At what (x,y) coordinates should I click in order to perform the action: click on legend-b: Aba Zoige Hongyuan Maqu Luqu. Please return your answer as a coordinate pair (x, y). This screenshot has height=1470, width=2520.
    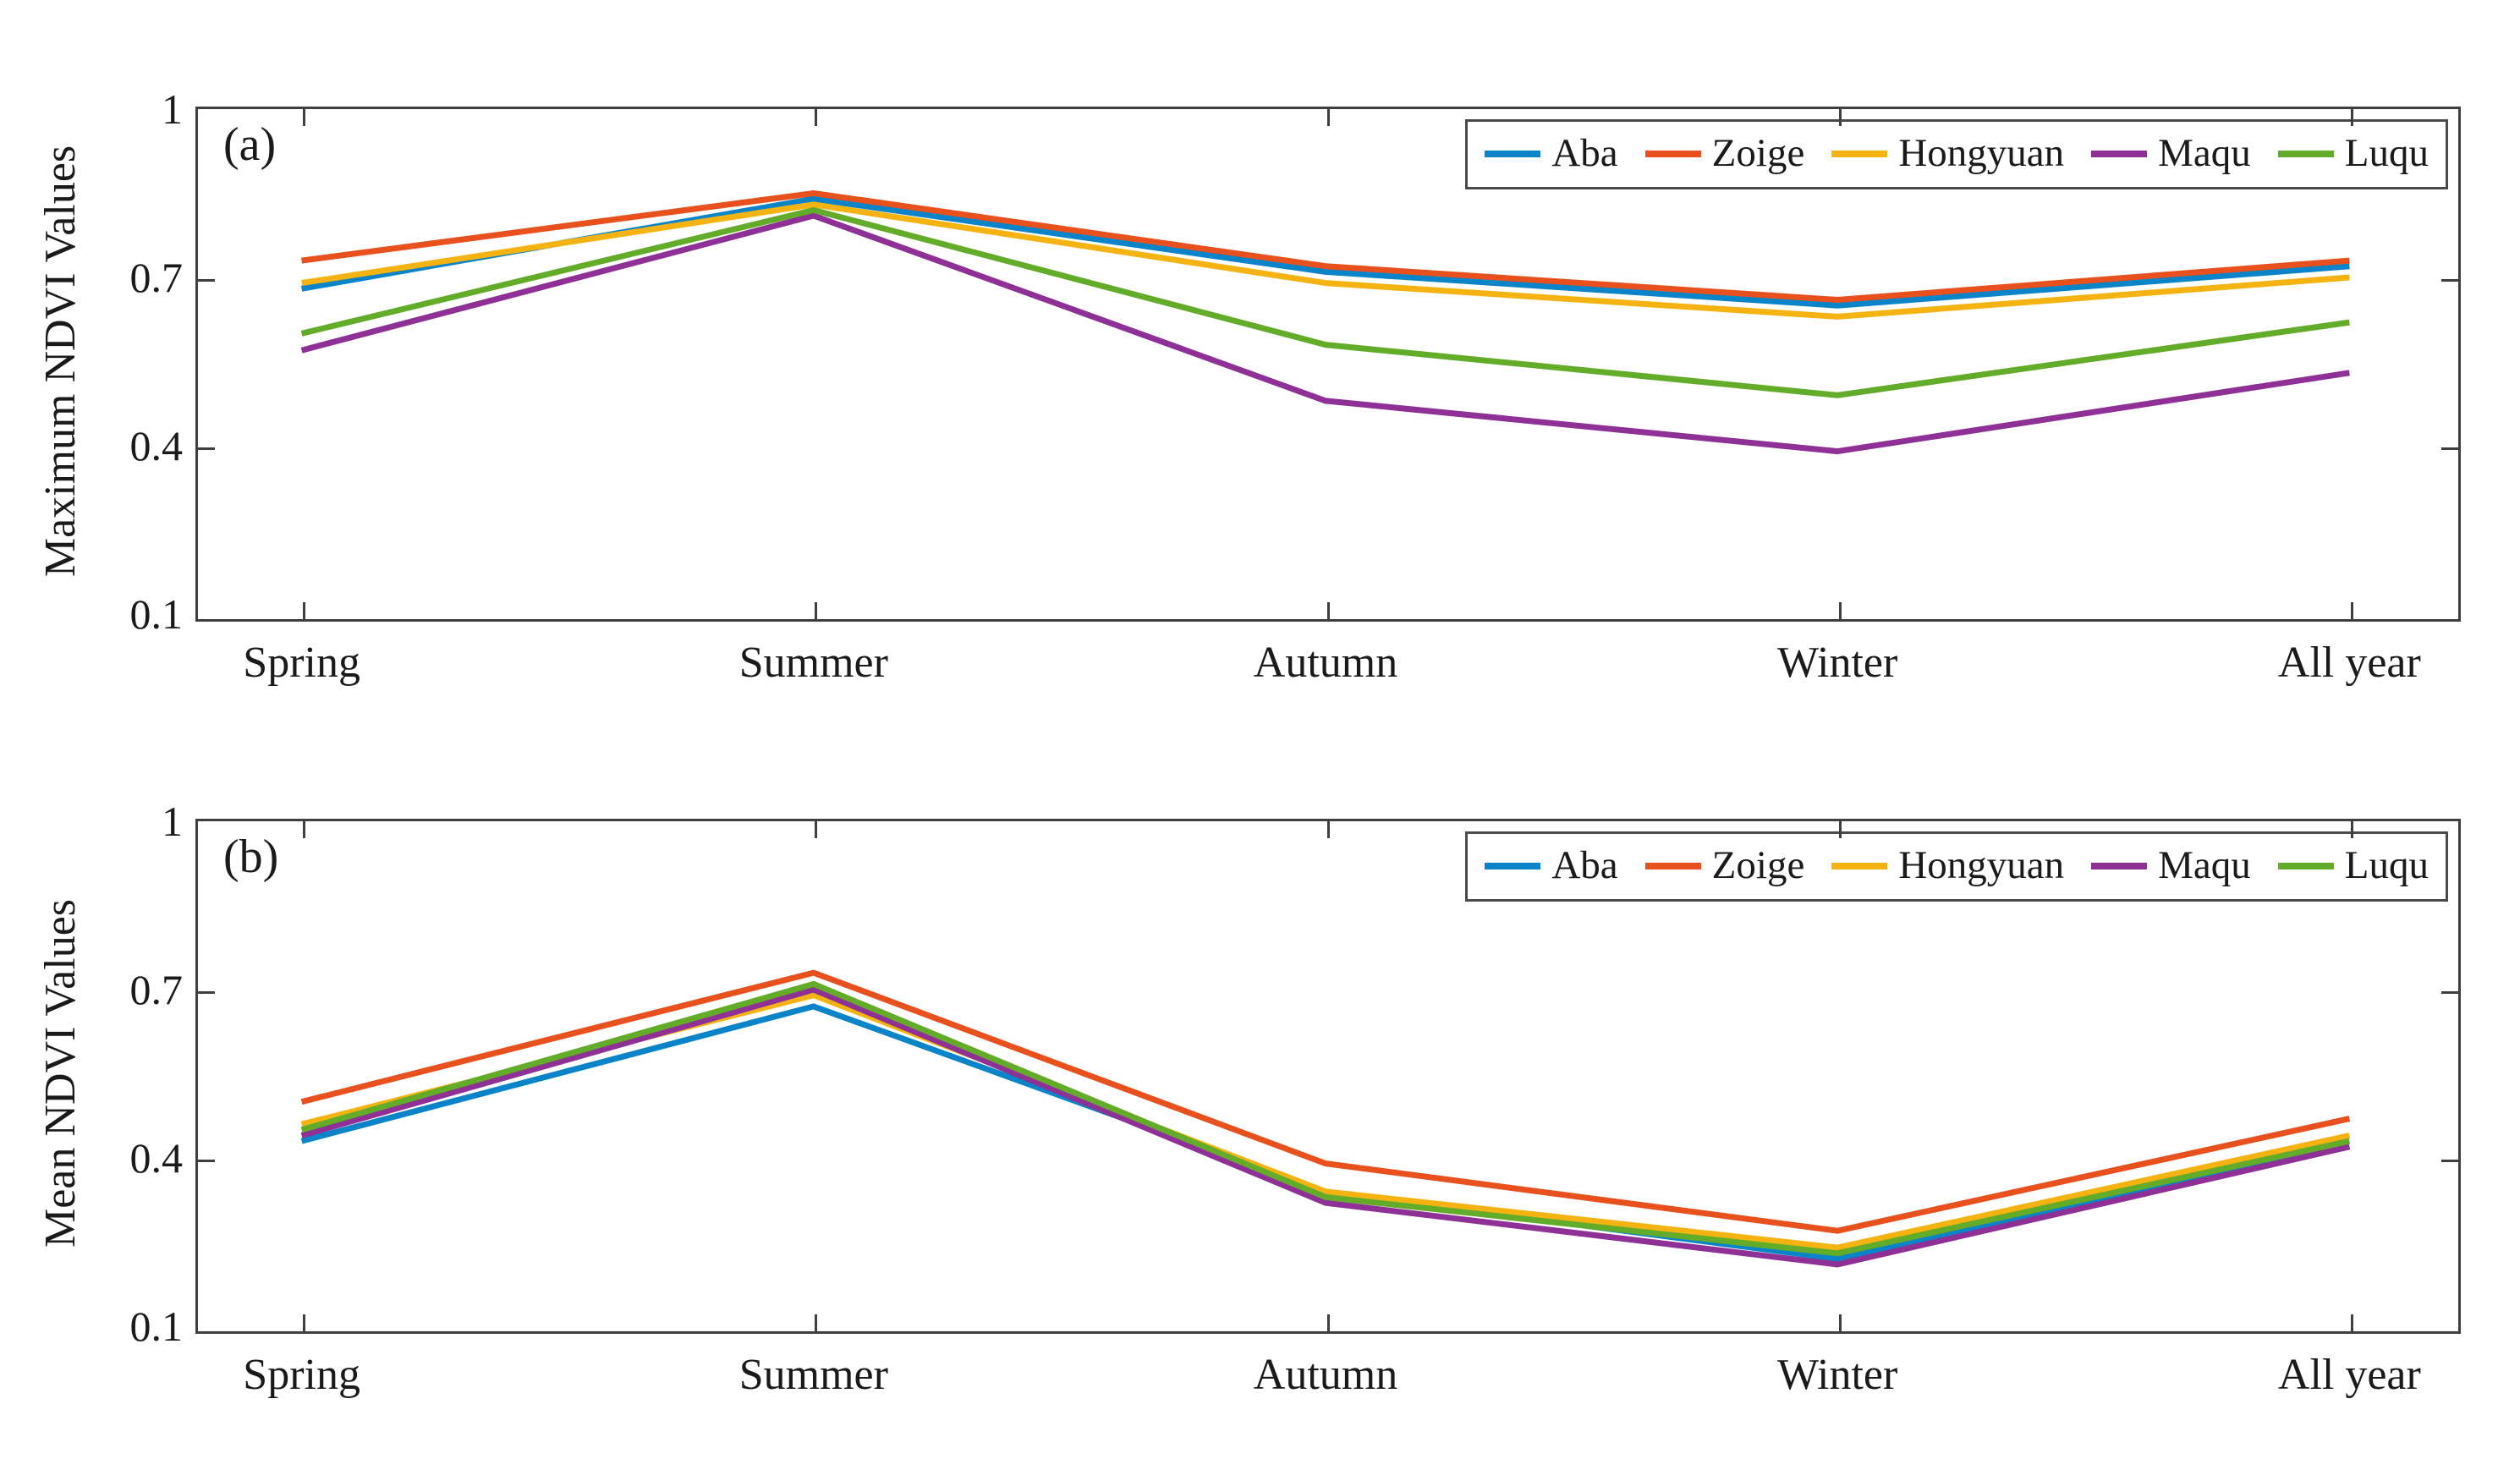
    Looking at the image, I should click on (1956, 866).